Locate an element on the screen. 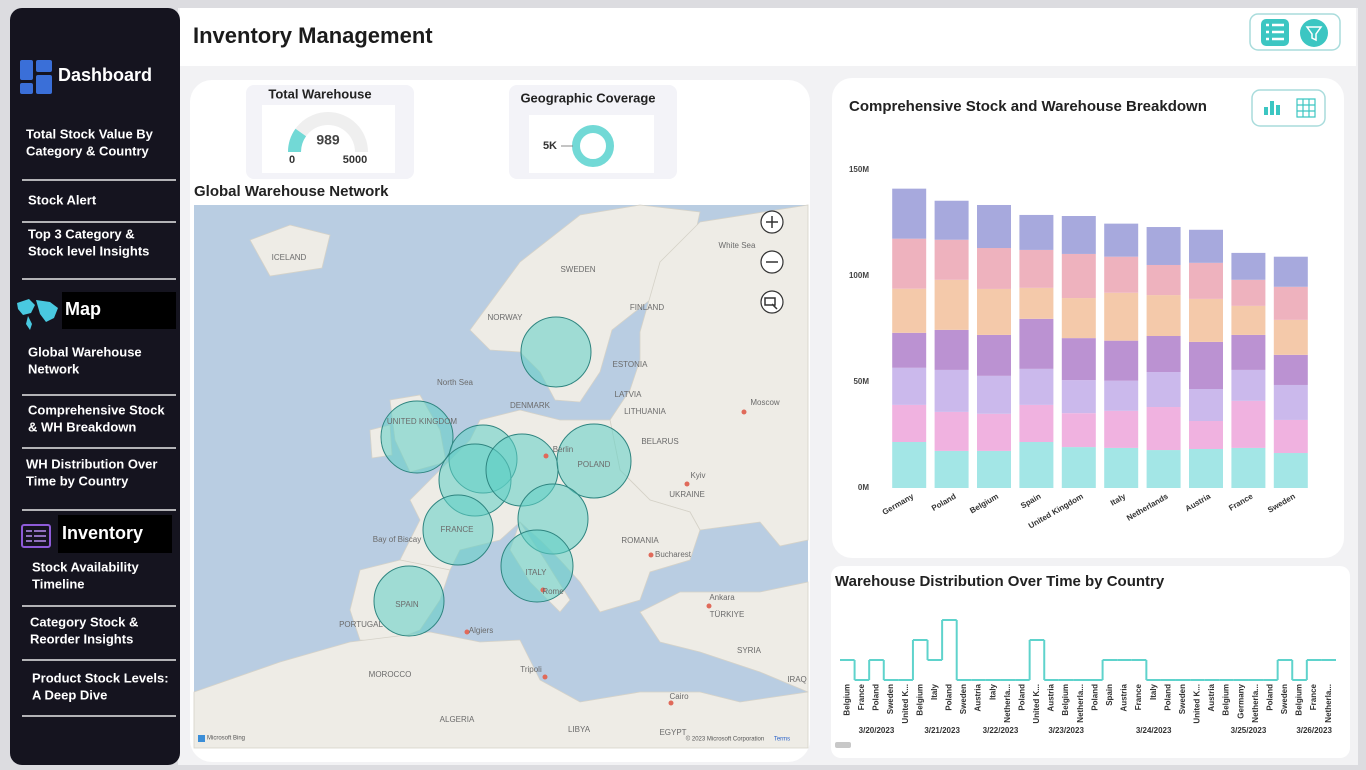 The height and width of the screenshot is (770, 1366). nav-item: Stock Availability is located at coordinates (85, 566).